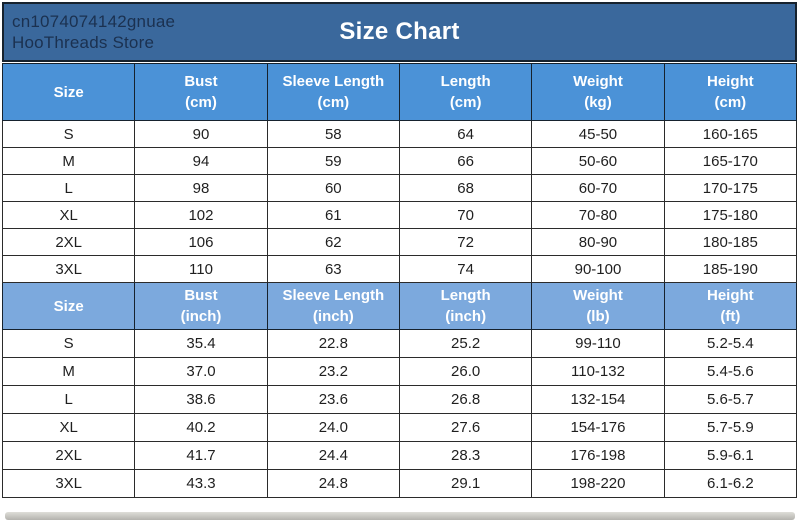 The height and width of the screenshot is (522, 800). I want to click on value-cell: 26.8, so click(465, 399).